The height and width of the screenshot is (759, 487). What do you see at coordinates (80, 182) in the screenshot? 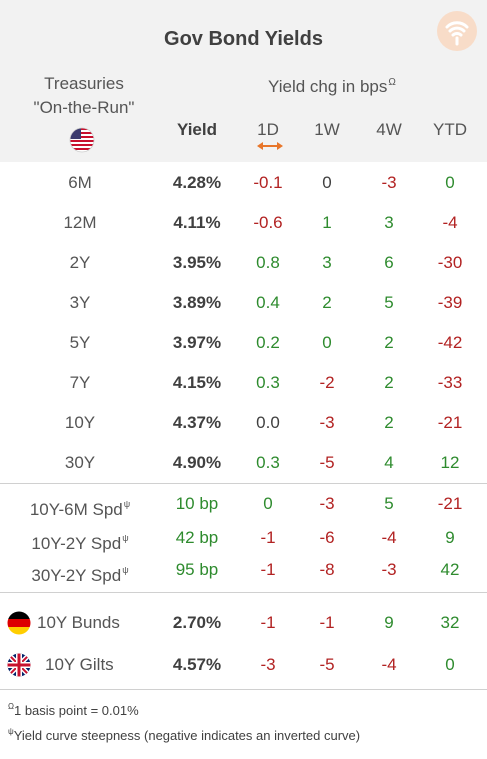
I see `row-label: 6M` at bounding box center [80, 182].